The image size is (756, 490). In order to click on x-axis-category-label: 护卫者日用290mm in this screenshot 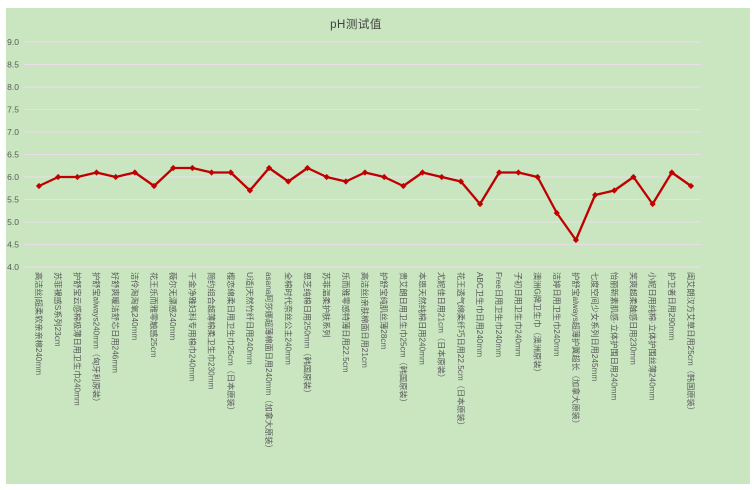, I will do `click(672, 306)`.